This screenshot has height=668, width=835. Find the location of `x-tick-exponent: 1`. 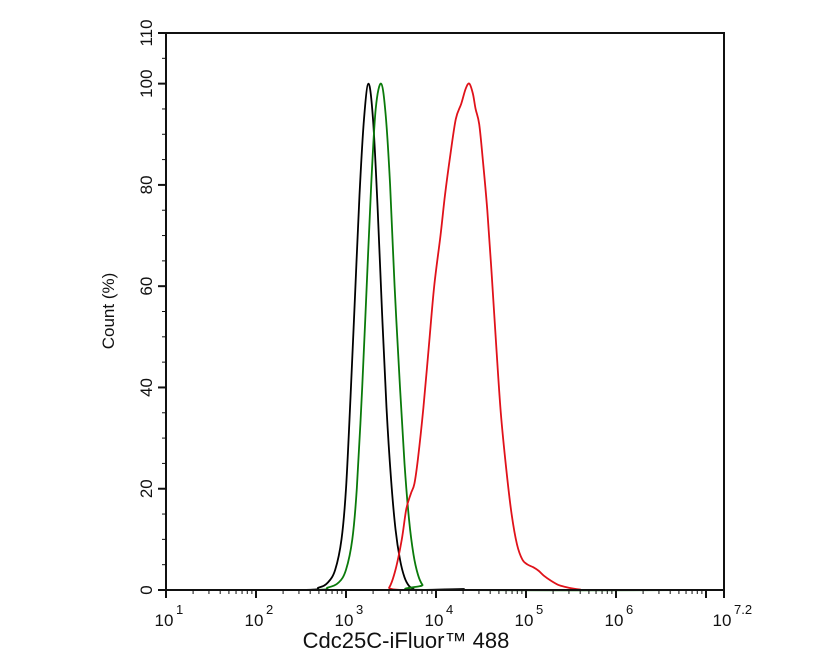

x-tick-exponent: 1 is located at coordinates (179, 609).